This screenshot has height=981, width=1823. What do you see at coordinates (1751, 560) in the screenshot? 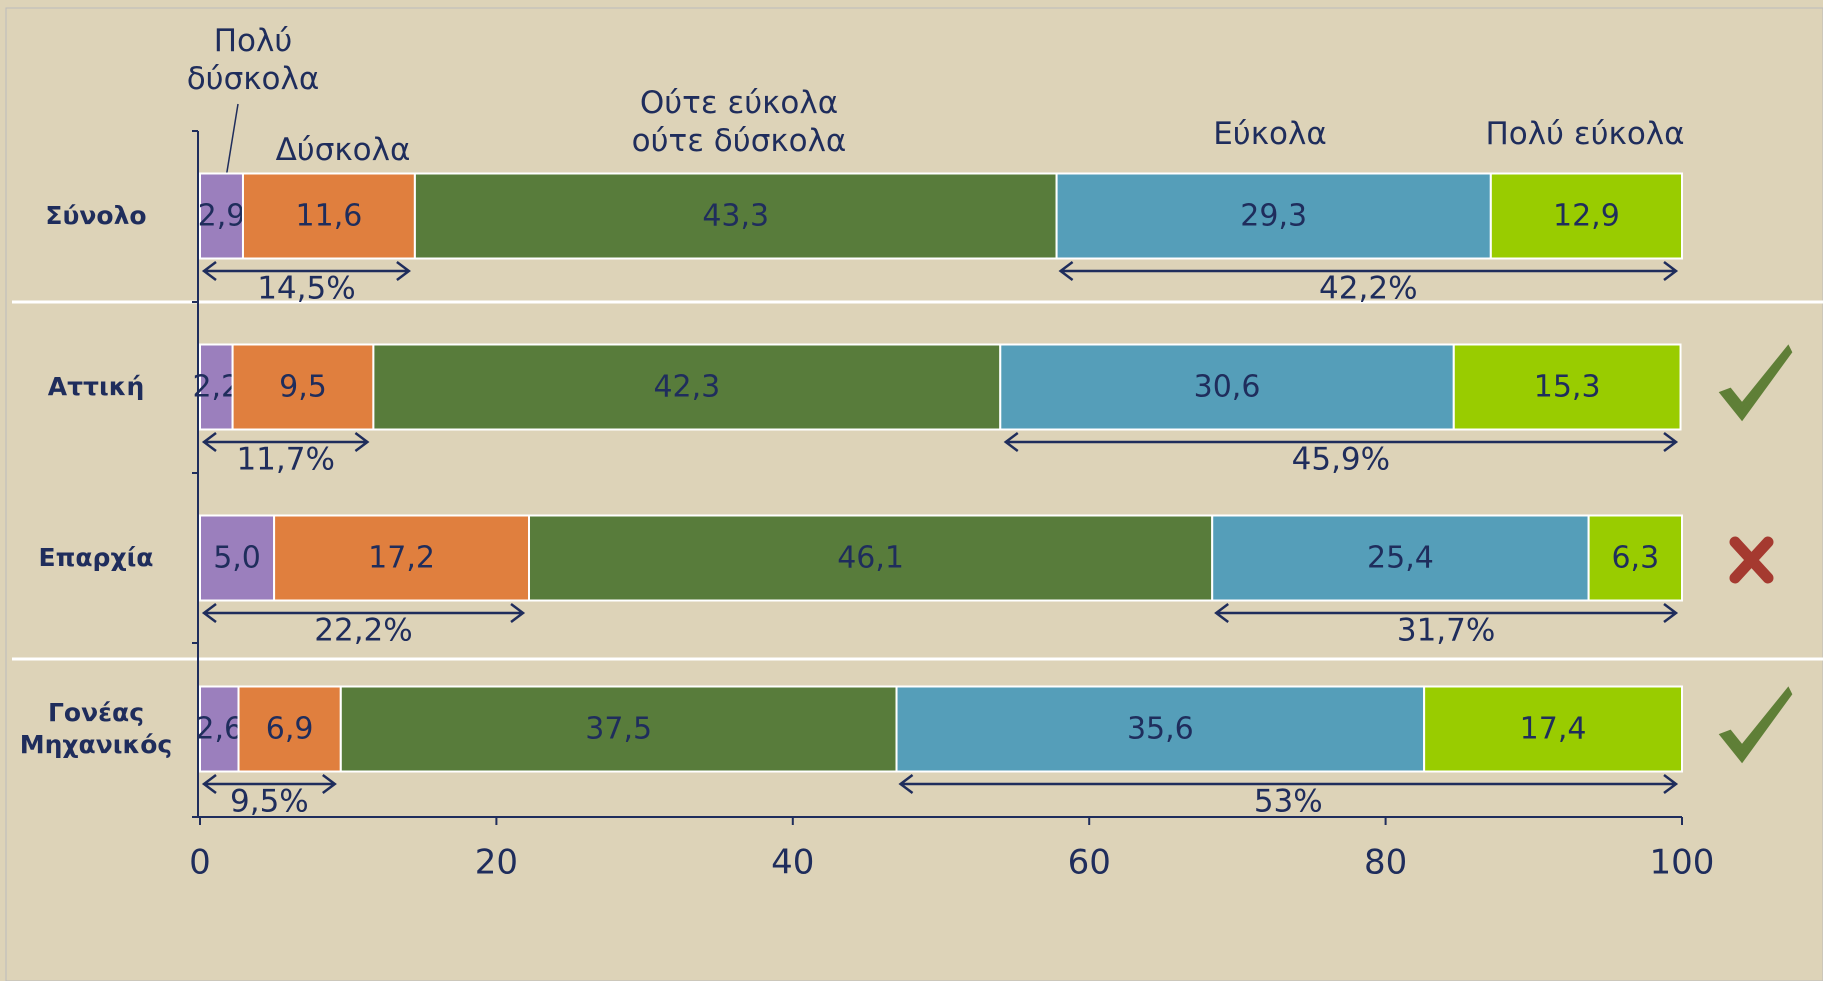
I see `cross-icon` at bounding box center [1751, 560].